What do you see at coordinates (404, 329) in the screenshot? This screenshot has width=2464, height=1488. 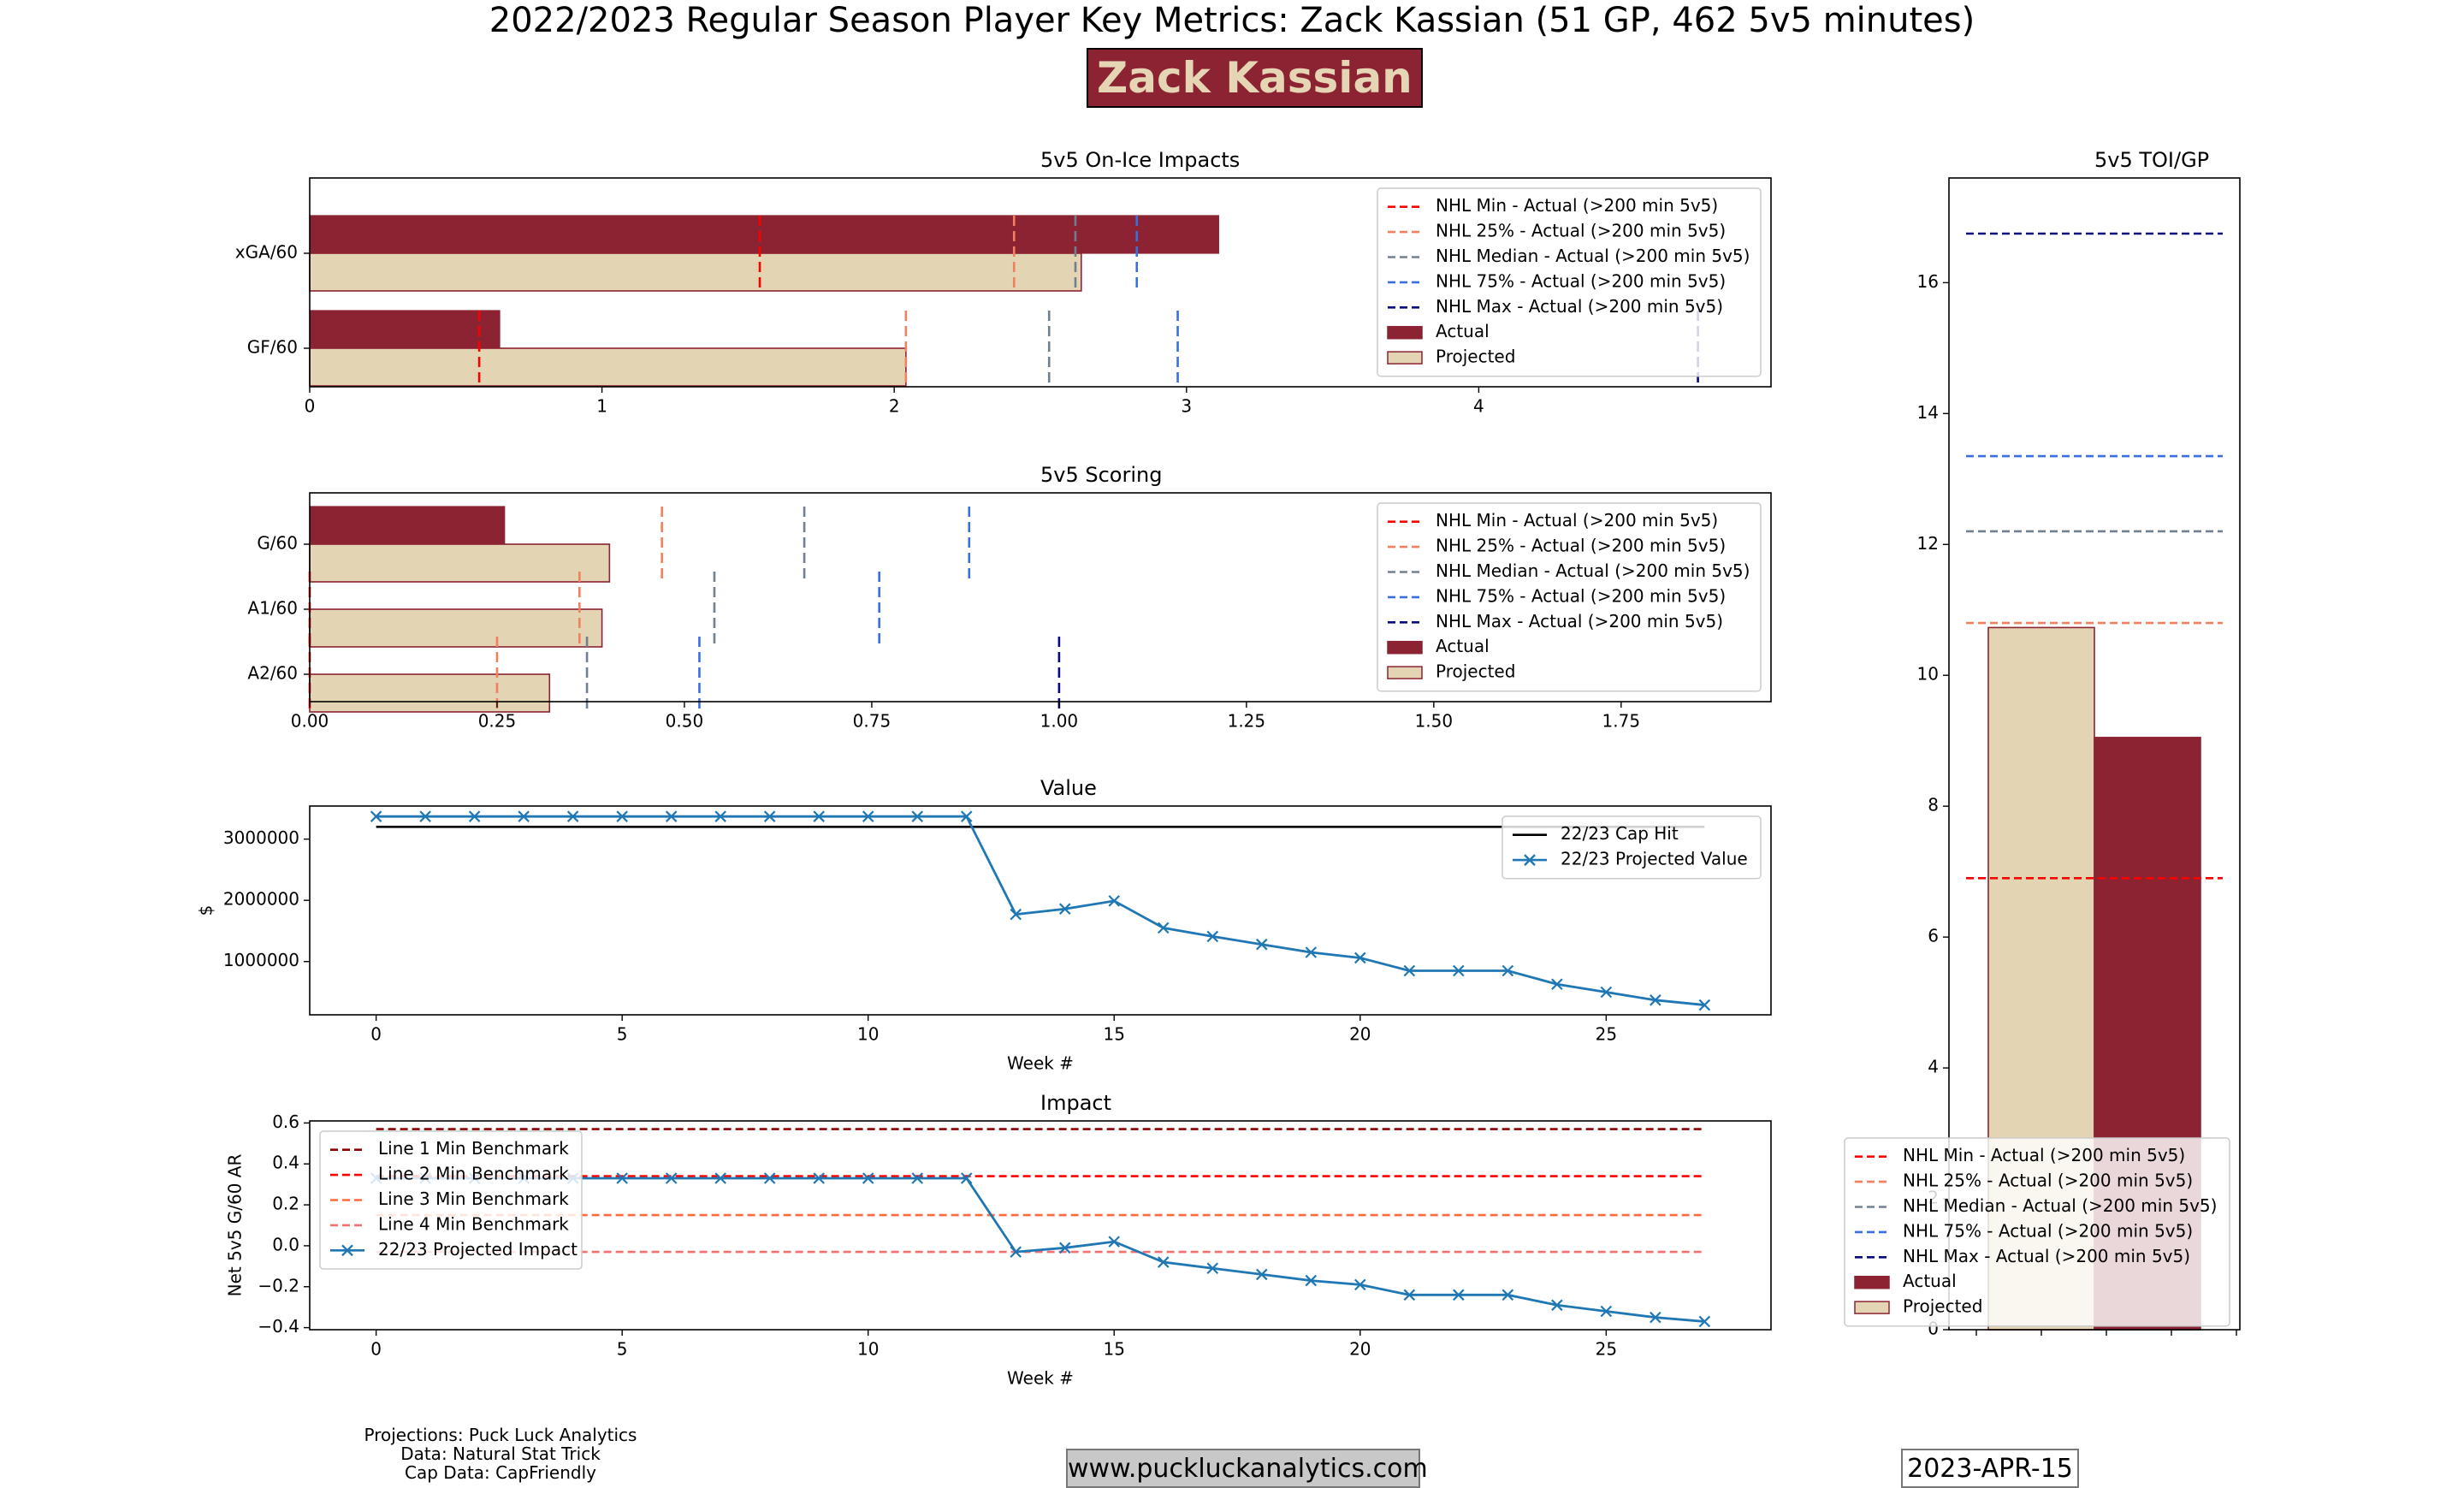 I see `impacts-chart-bar-actual` at bounding box center [404, 329].